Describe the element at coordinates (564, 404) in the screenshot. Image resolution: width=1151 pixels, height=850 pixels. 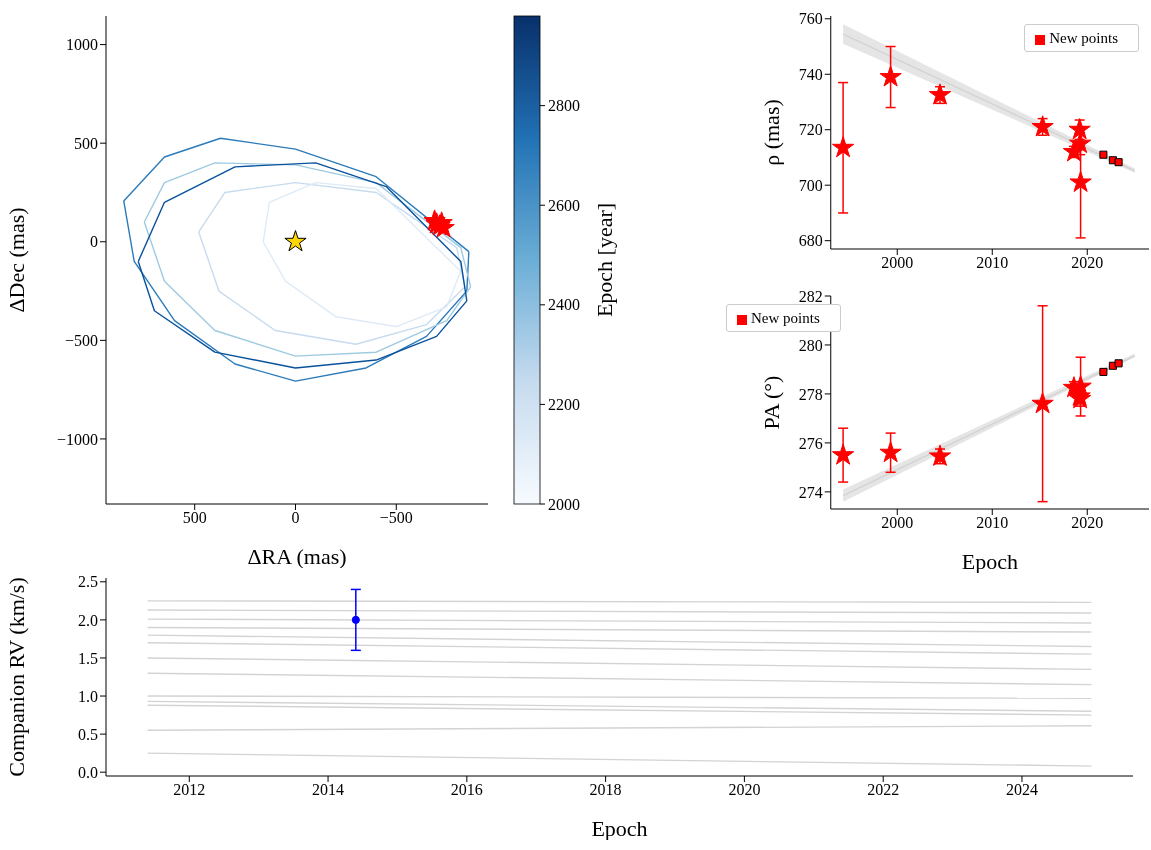
I see `color-bar-label: 2200` at that location.